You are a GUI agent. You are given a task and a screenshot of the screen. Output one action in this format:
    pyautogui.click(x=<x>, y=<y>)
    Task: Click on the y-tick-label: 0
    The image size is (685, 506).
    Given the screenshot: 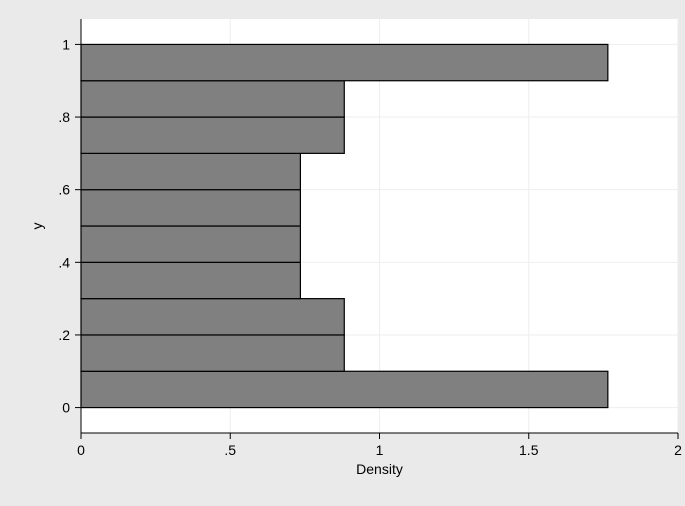 What is the action you would take?
    pyautogui.click(x=66, y=408)
    